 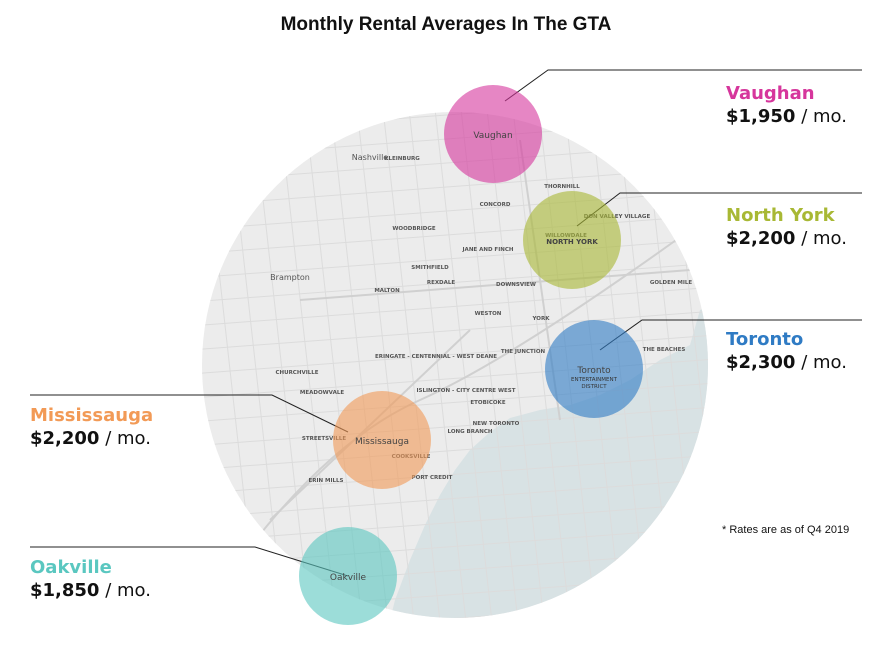 What do you see at coordinates (541, 319) in the screenshot?
I see `place-label: YORK` at bounding box center [541, 319].